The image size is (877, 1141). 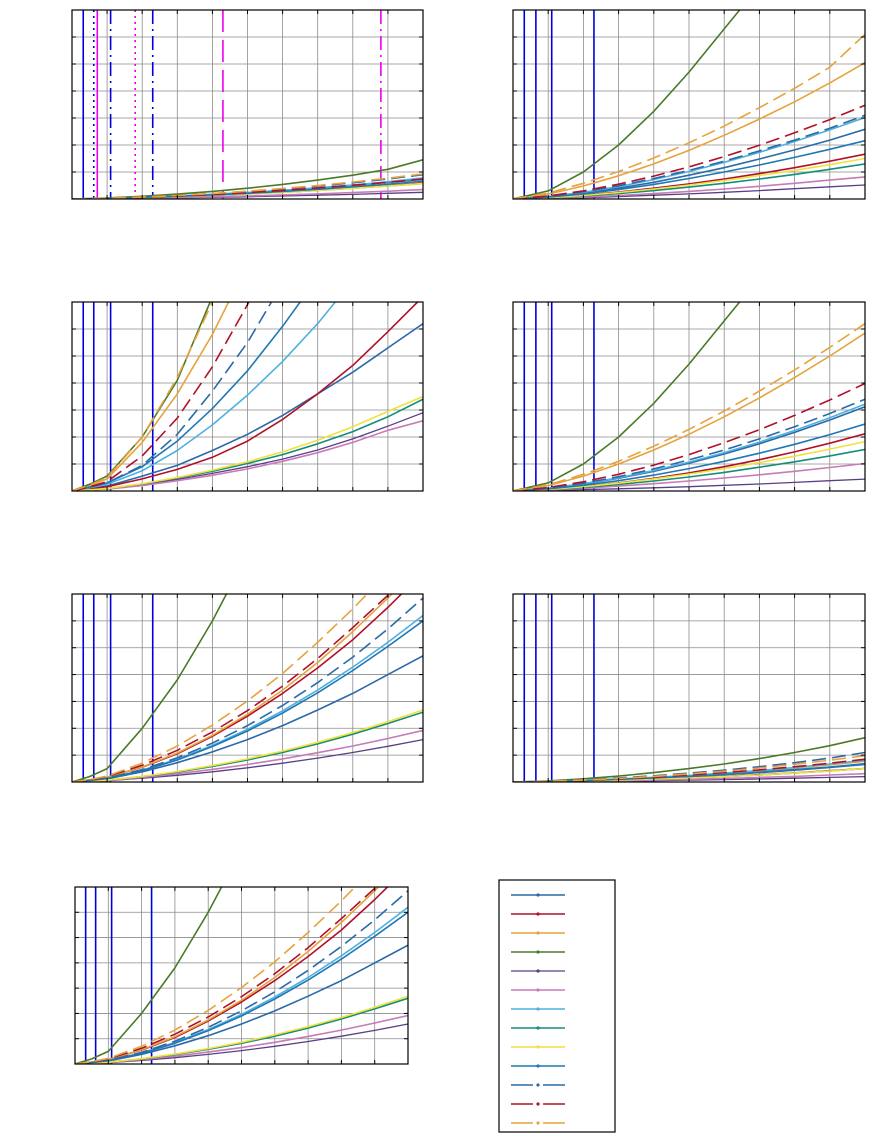 I want to click on legend-box, so click(x=557, y=1006).